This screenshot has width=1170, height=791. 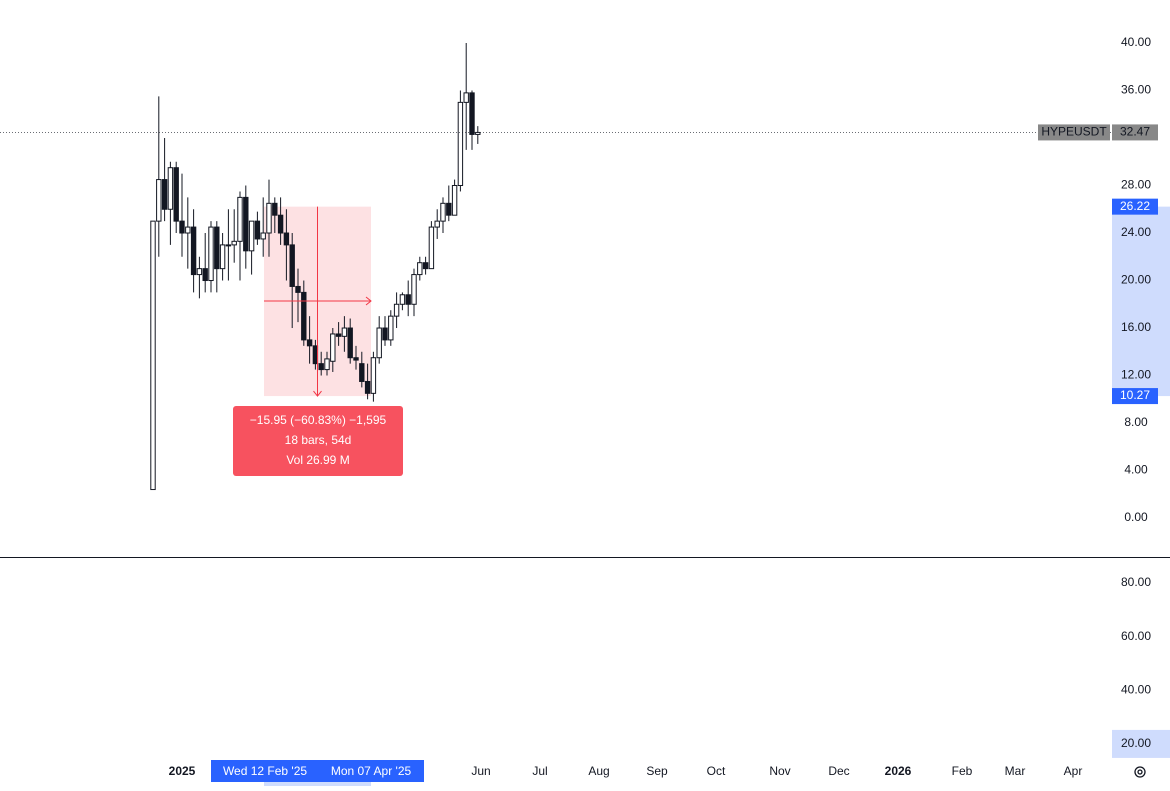 I want to click on measure-axis-label: 10.27, so click(x=1135, y=395).